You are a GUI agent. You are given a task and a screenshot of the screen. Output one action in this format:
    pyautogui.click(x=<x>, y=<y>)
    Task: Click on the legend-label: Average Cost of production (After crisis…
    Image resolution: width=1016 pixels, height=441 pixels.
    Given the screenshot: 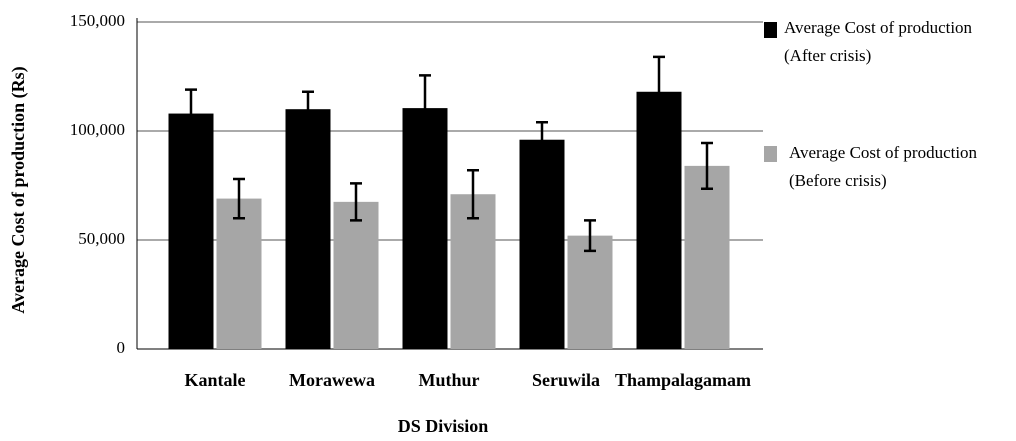 What is the action you would take?
    pyautogui.click(x=878, y=41)
    